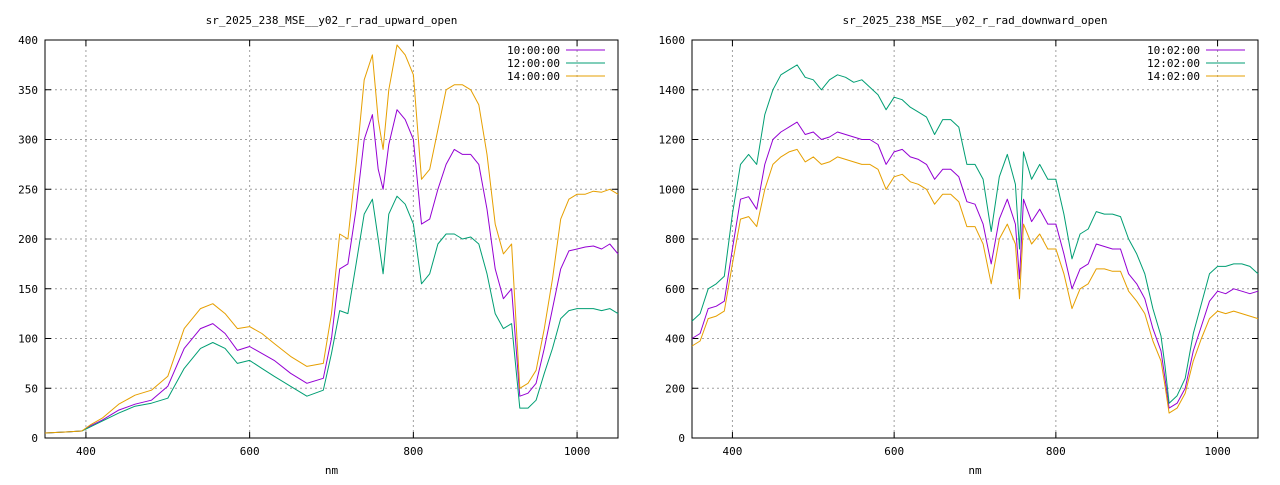 The height and width of the screenshot is (485, 1280). I want to click on chart-title: sr_2025_238_MSE__y02_r_rad_upward_open, so click(332, 20).